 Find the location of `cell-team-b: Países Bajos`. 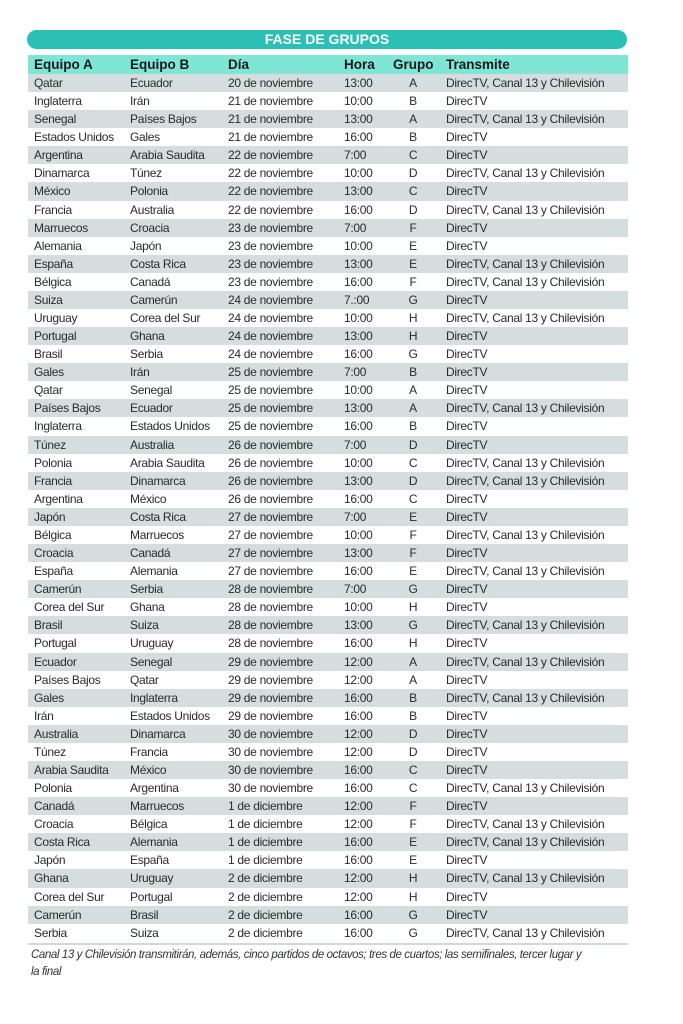

cell-team-b: Países Bajos is located at coordinates (163, 119).